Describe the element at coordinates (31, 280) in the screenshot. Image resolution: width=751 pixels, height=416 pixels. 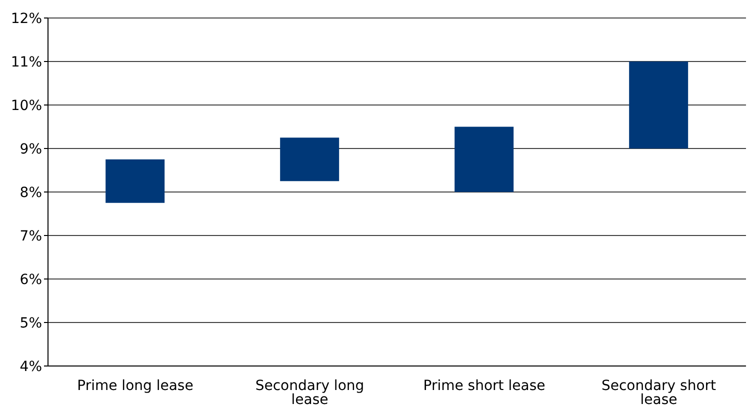
I see `y-tick-label: 6%` at that location.